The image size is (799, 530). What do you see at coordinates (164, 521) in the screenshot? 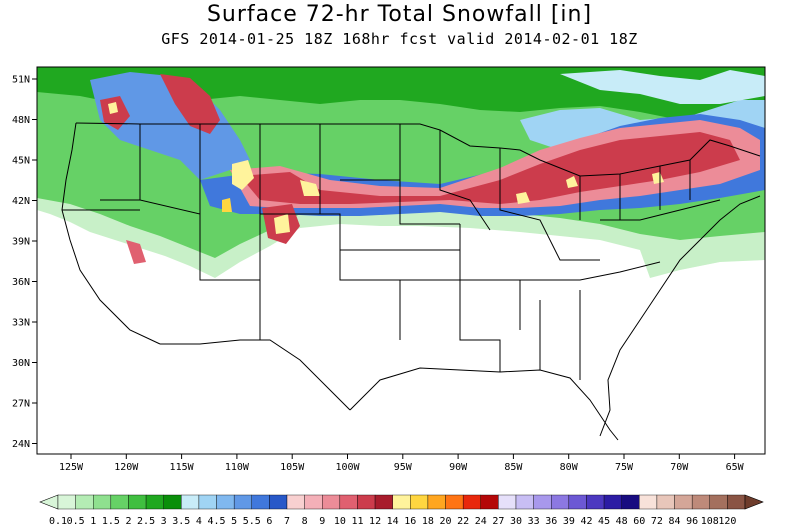
I see `colorbar-label: 3` at bounding box center [164, 521].